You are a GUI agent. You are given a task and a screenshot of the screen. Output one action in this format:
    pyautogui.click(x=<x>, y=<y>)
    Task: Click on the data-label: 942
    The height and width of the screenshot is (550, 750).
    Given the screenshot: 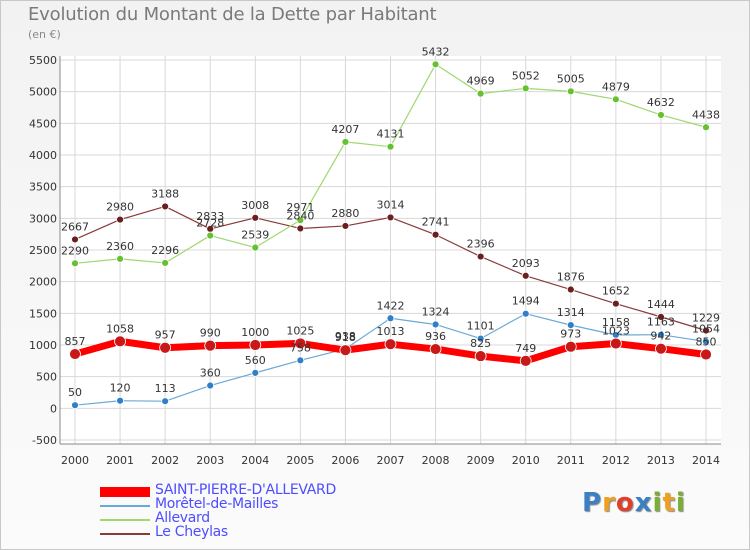 What is the action you would take?
    pyautogui.click(x=660, y=336)
    